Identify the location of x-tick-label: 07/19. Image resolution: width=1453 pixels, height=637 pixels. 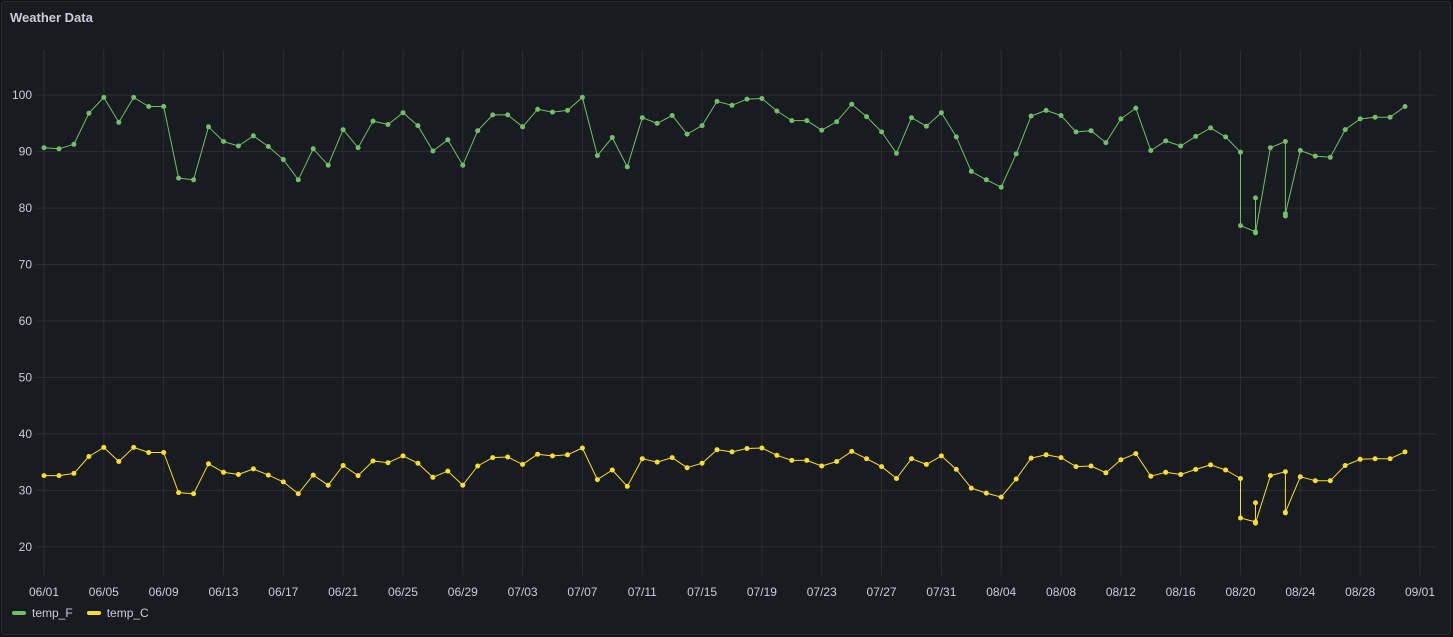
(762, 592).